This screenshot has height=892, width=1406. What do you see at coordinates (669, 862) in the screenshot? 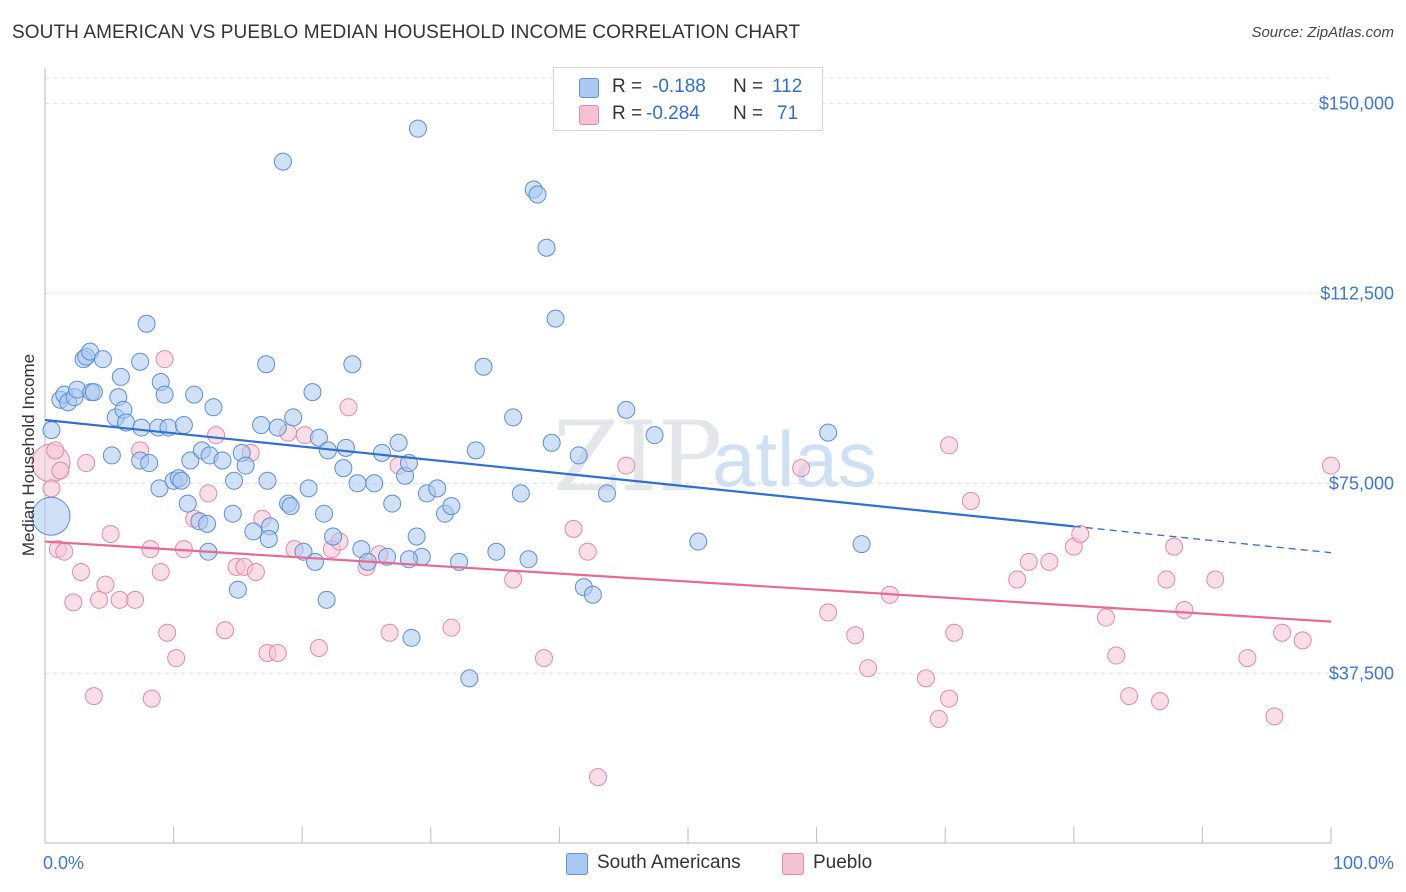
I see `legend-label: South Americans` at bounding box center [669, 862].